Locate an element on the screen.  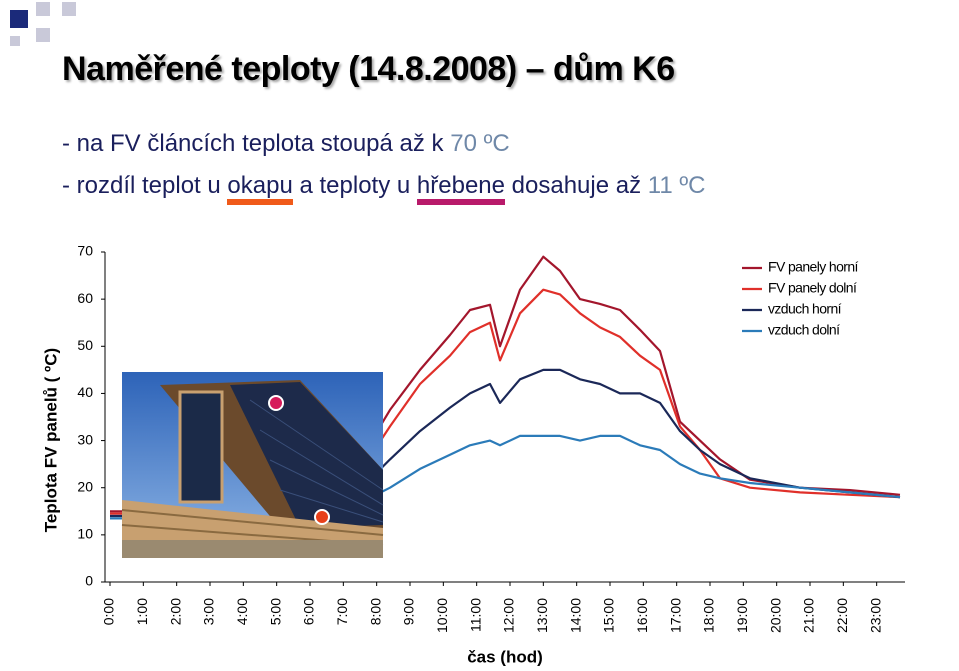
house-photo is located at coordinates (252, 465).